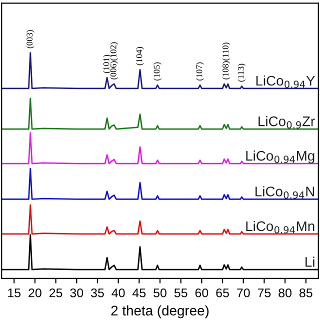 This screenshot has height=320, width=320. Describe the element at coordinates (114, 61) in the screenshot. I see `annotation: (006)(102)` at that location.